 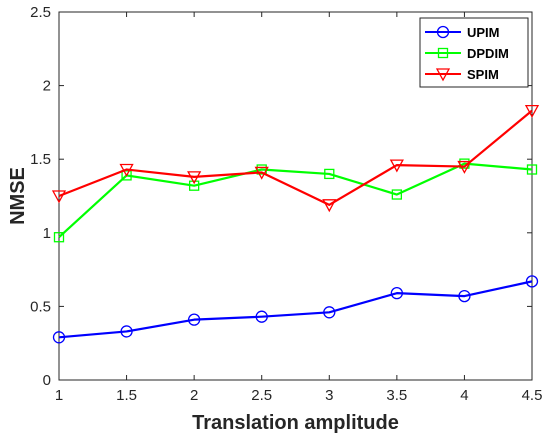 I want to click on y-axis-label: NMSE, so click(x=18, y=196).